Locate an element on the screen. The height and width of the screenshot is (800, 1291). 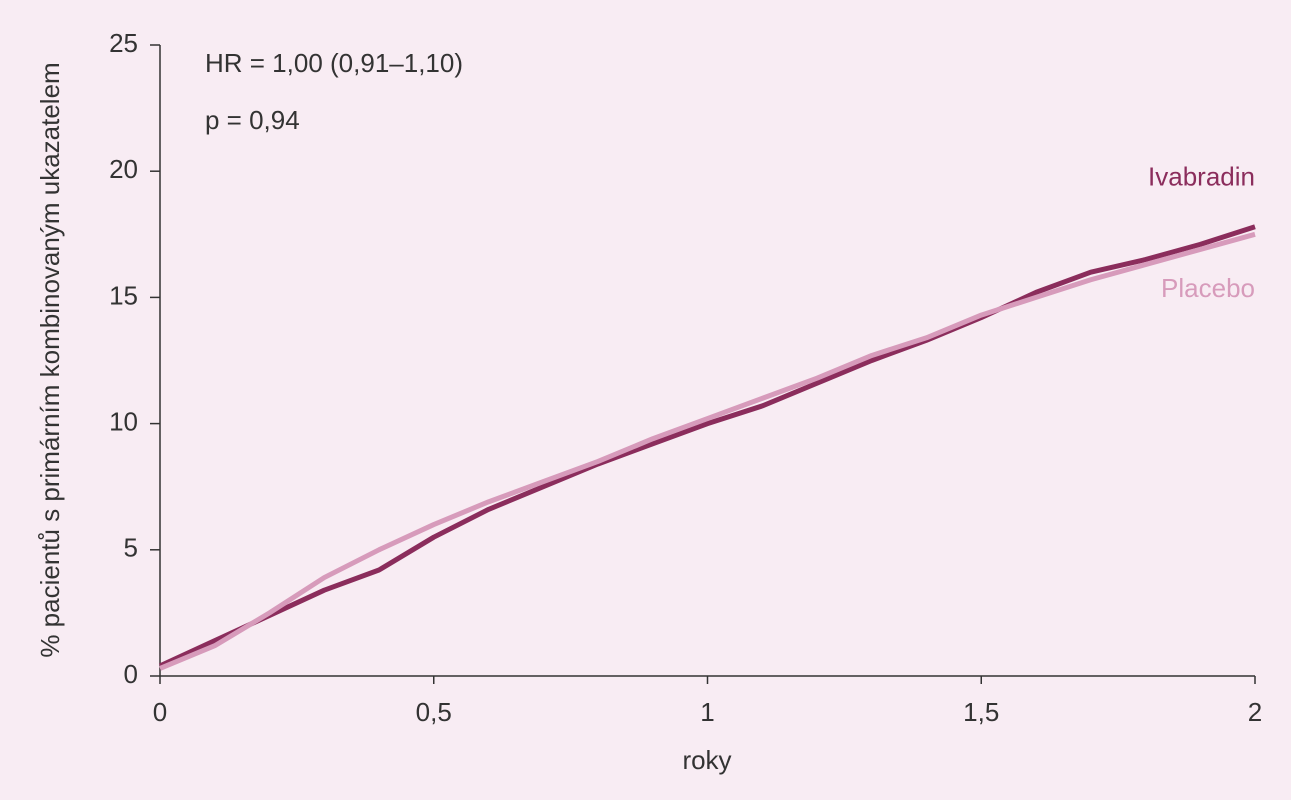
x-tick-label: 1 is located at coordinates (707, 712).